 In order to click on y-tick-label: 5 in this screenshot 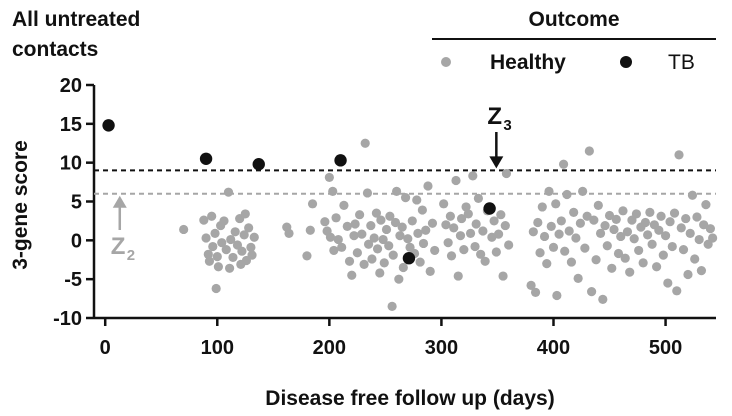, I will do `click(76, 203)`.